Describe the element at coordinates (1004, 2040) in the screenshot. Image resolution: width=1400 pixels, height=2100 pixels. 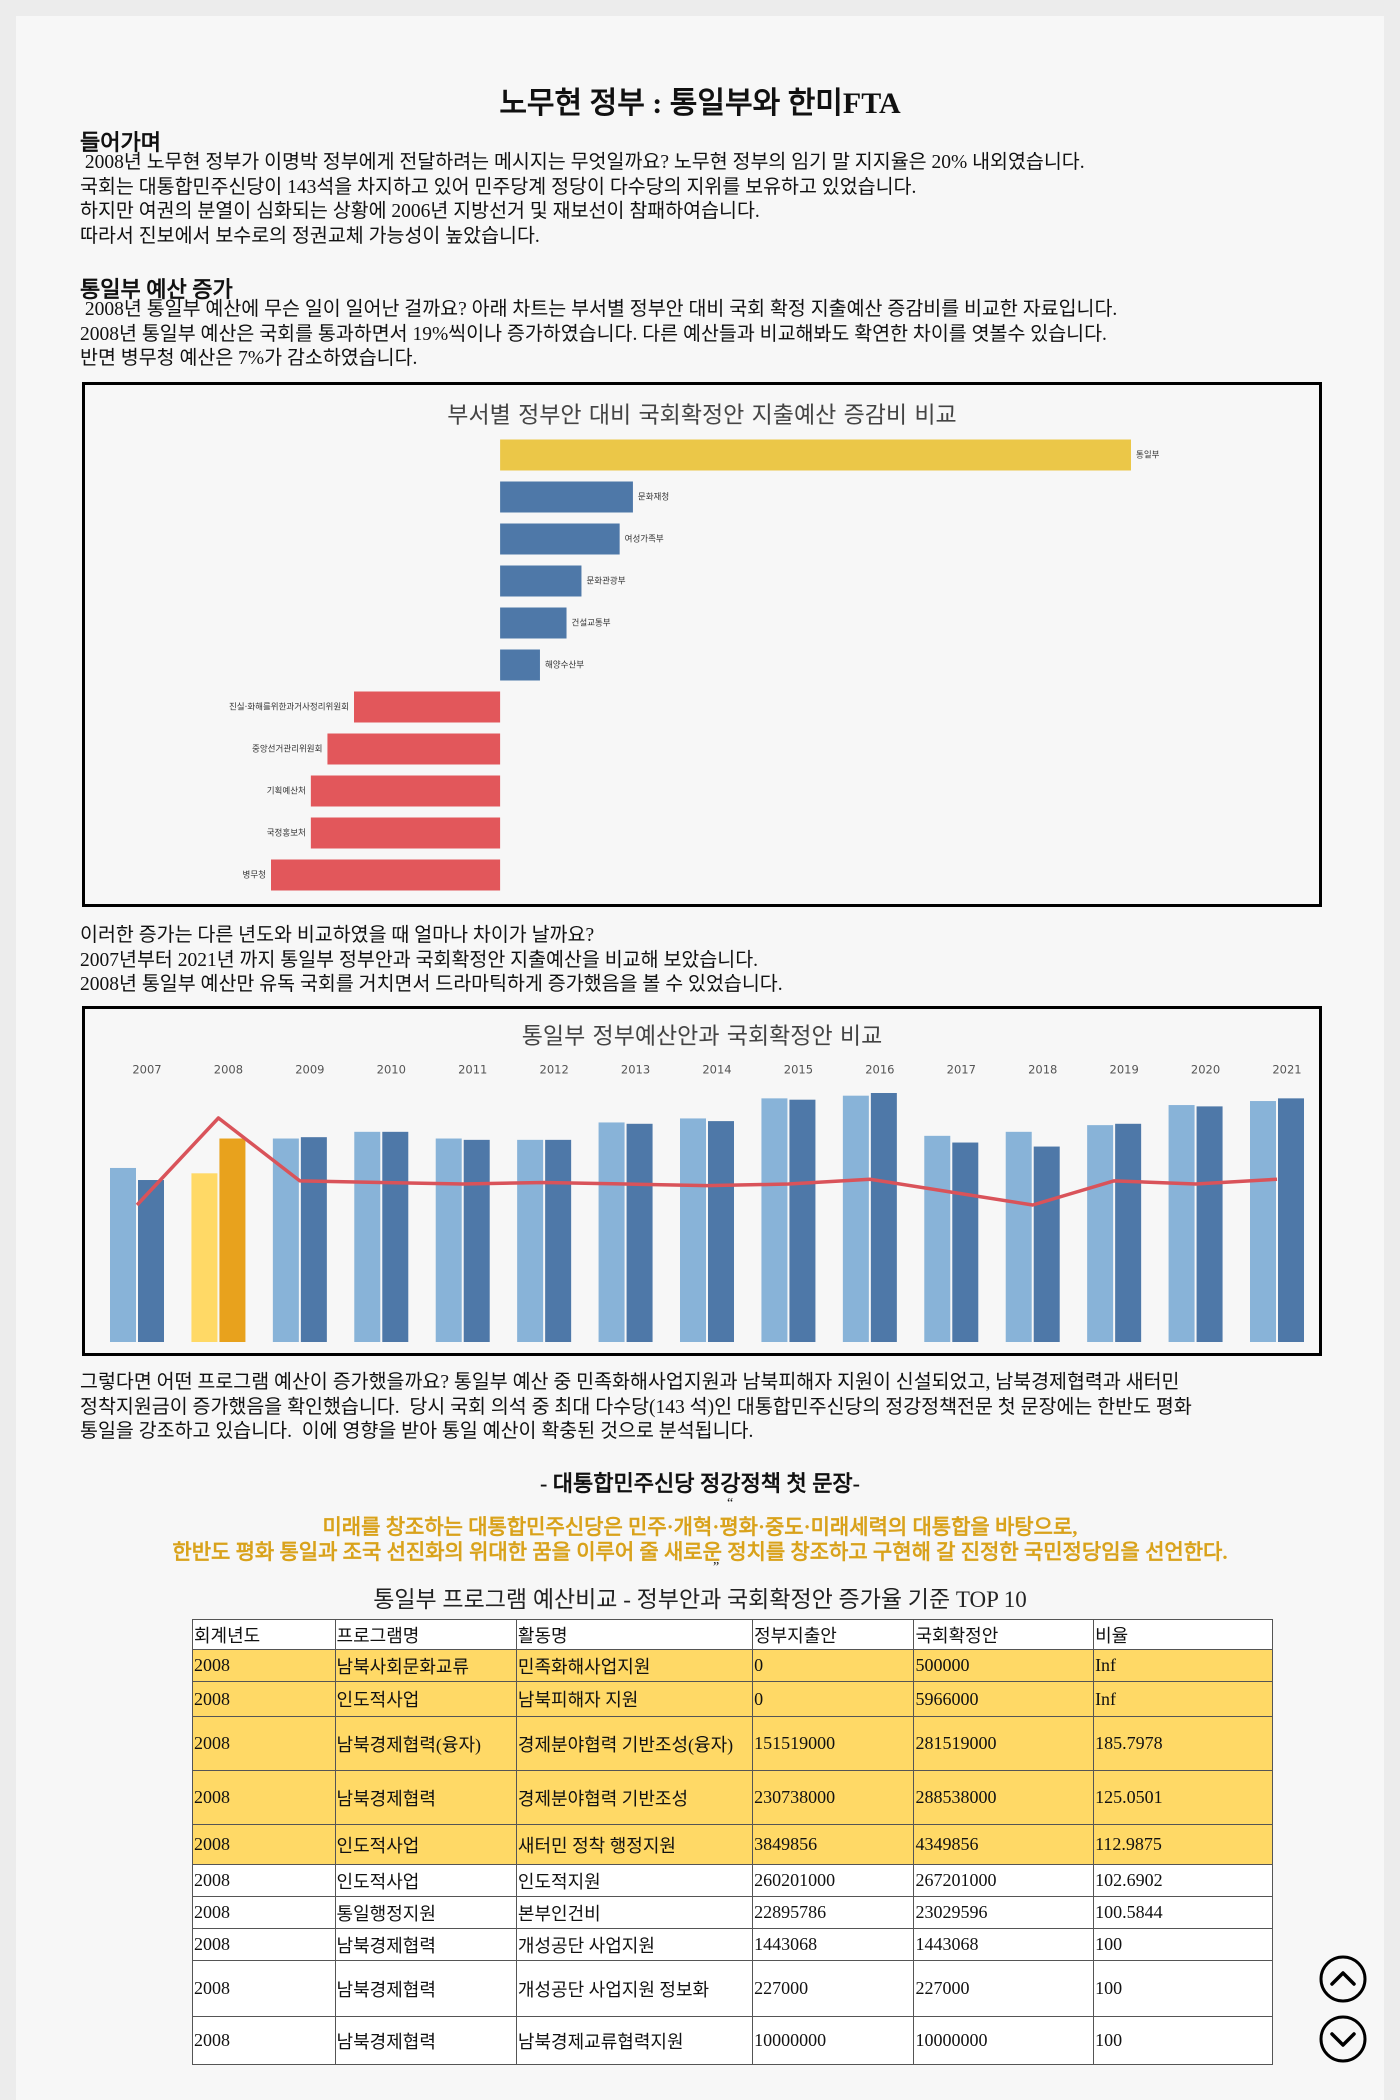
I see `table-cell: 10000000` at that location.